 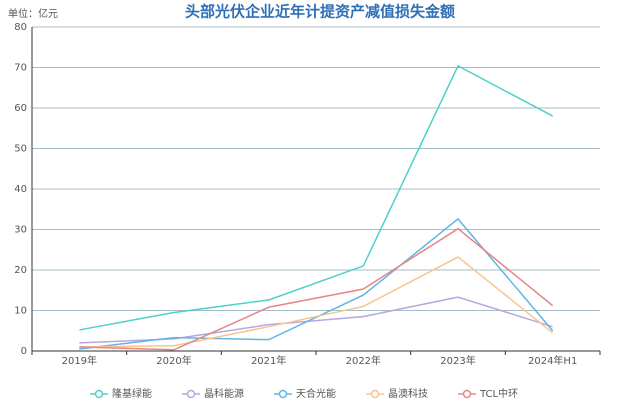 What do you see at coordinates (20, 270) in the screenshot?
I see `y-tick-label: 20` at bounding box center [20, 270].